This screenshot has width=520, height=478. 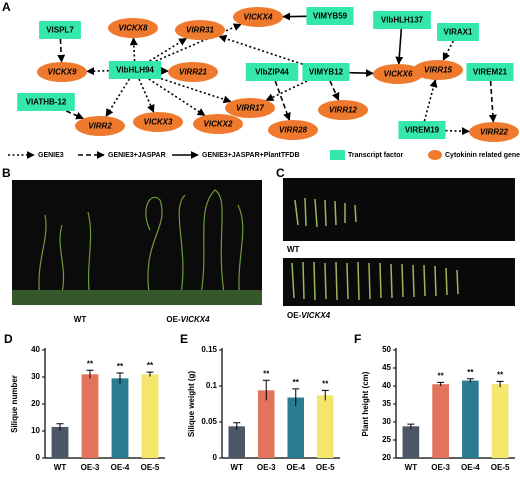 What do you see at coordinates (137, 297) in the screenshot?
I see `photo-rosettes` at bounding box center [137, 297].